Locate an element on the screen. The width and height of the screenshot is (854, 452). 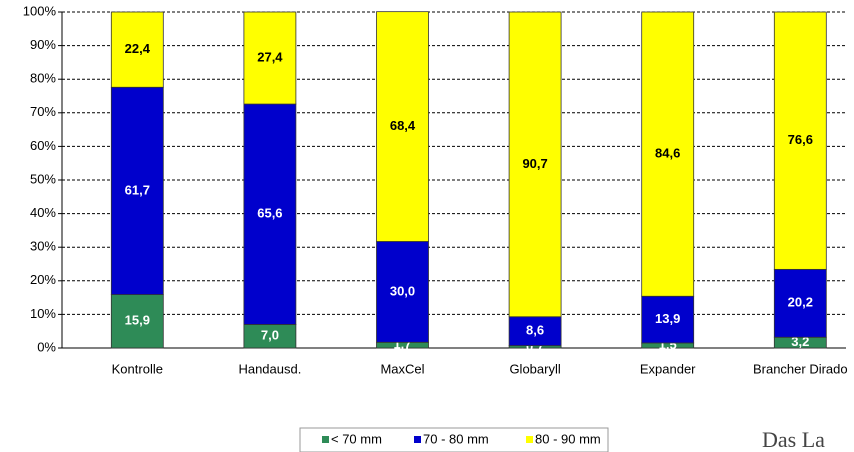
y-tick-label: 80% is located at coordinates (43, 78).